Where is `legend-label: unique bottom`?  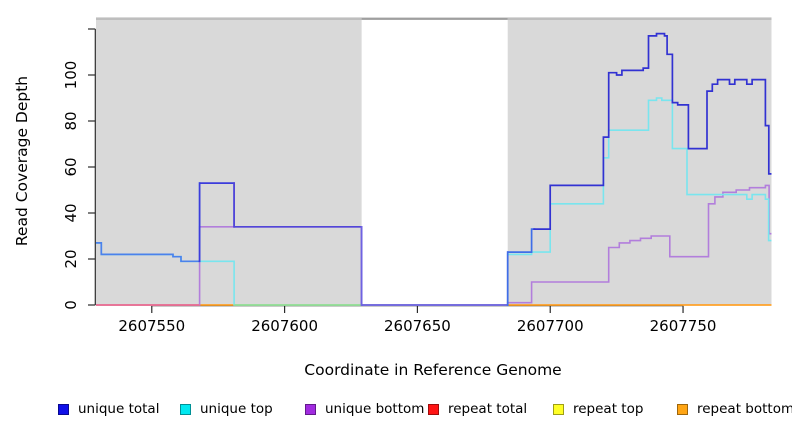 legend-label: unique bottom is located at coordinates (375, 409).